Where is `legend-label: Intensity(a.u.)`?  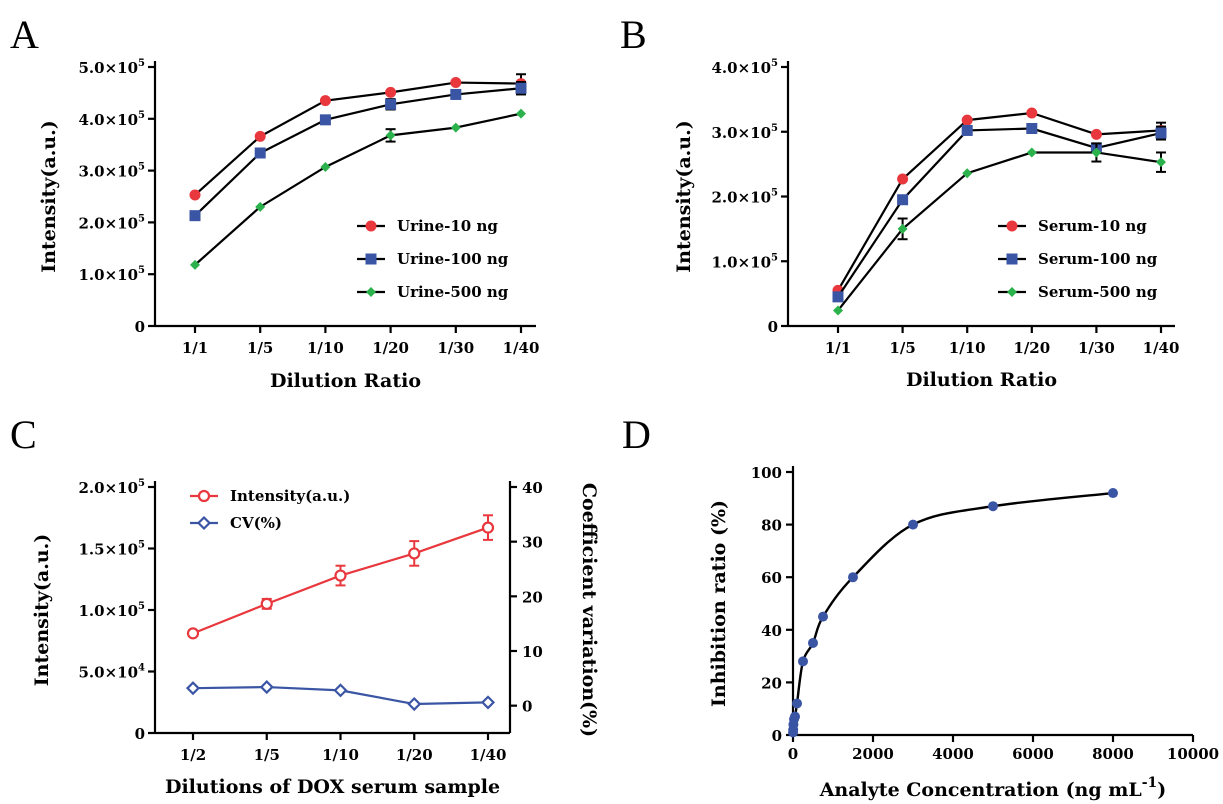
legend-label: Intensity(a.u.) is located at coordinates (290, 496).